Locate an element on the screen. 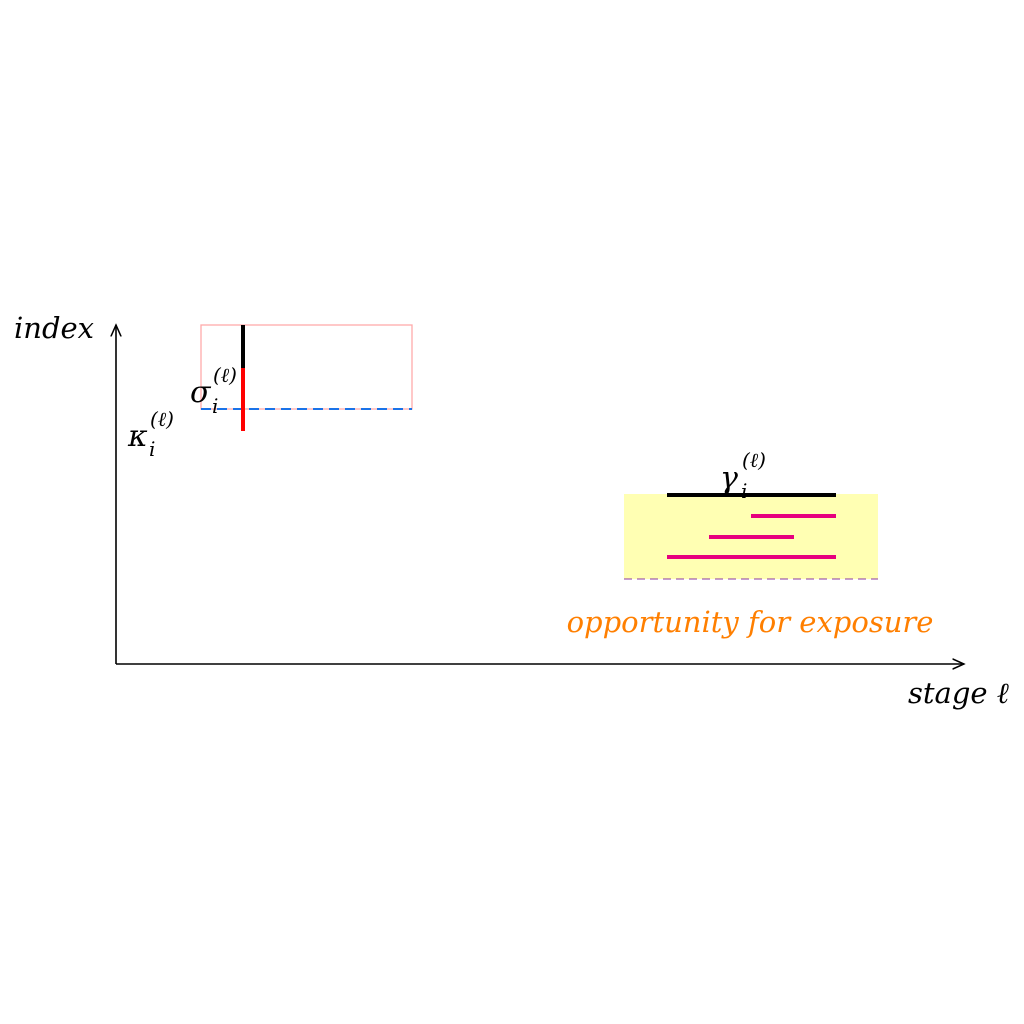 This screenshot has height=1024, width=1024. kappa-label: κ i (ℓ) is located at coordinates (150, 434).